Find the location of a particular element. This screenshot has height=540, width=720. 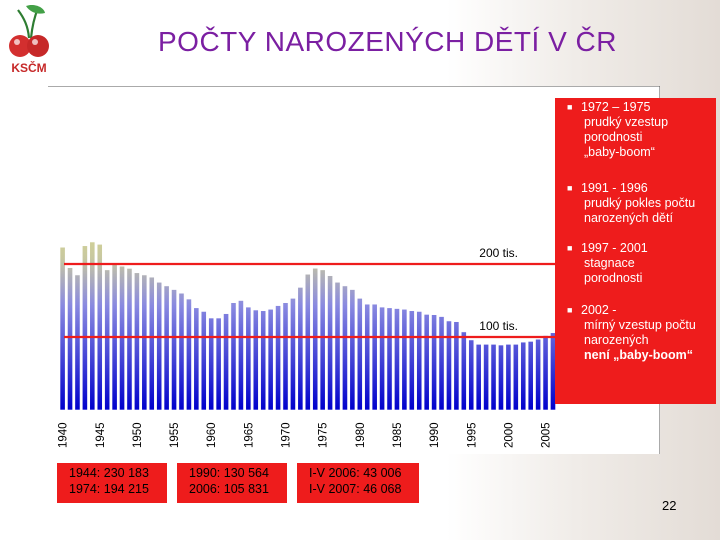

bullet-heading: 2002 - is located at coordinates (599, 310).